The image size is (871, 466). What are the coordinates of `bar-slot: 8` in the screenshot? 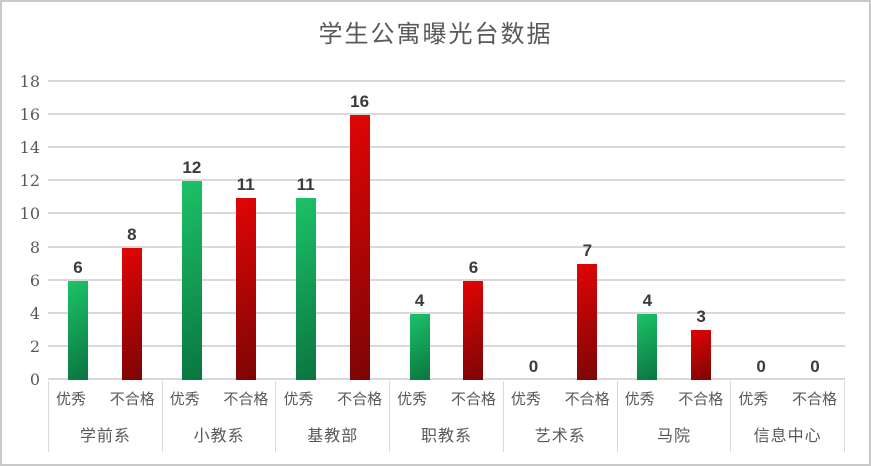 It's located at (131, 231).